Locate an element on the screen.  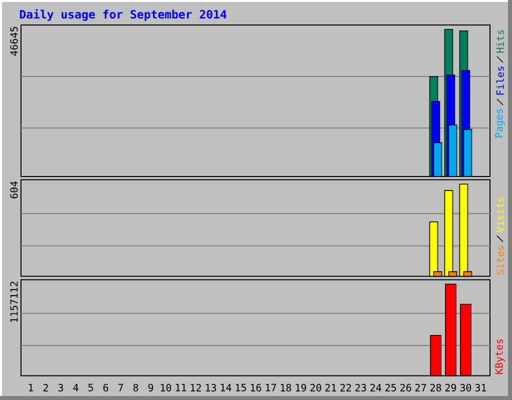
x-tick-label: 11 is located at coordinates (181, 388).